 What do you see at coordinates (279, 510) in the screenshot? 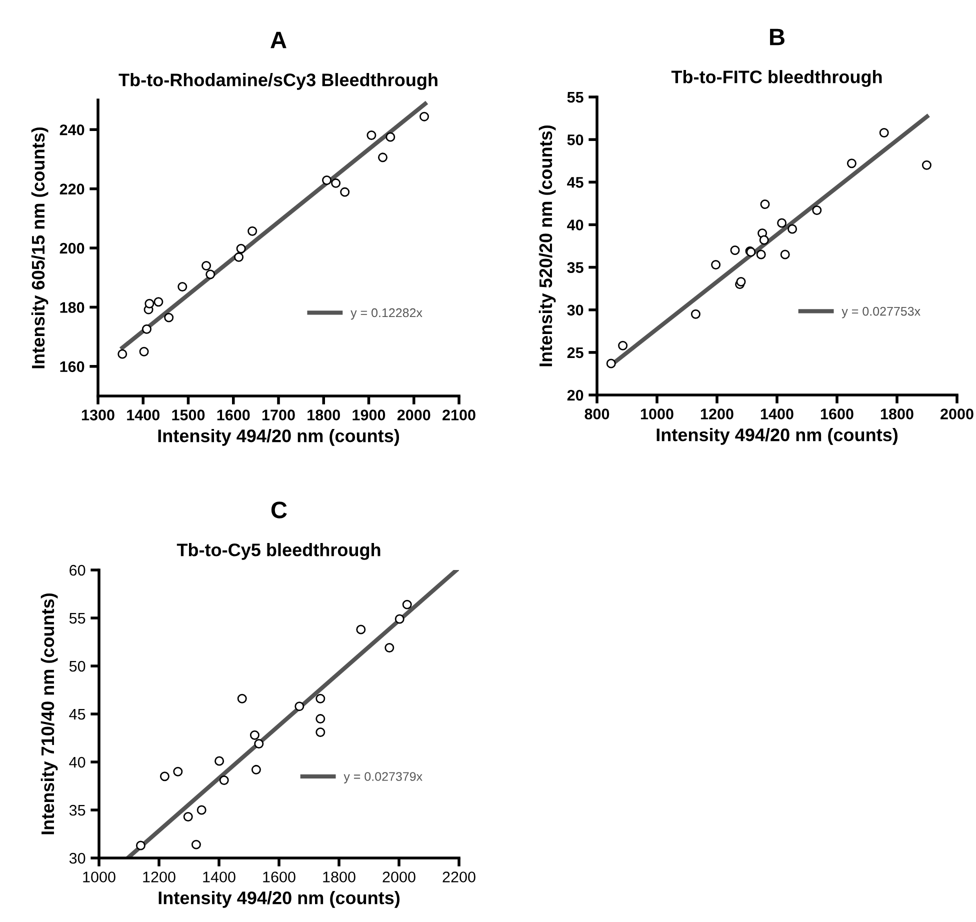
I see `chart-title: C` at bounding box center [279, 510].